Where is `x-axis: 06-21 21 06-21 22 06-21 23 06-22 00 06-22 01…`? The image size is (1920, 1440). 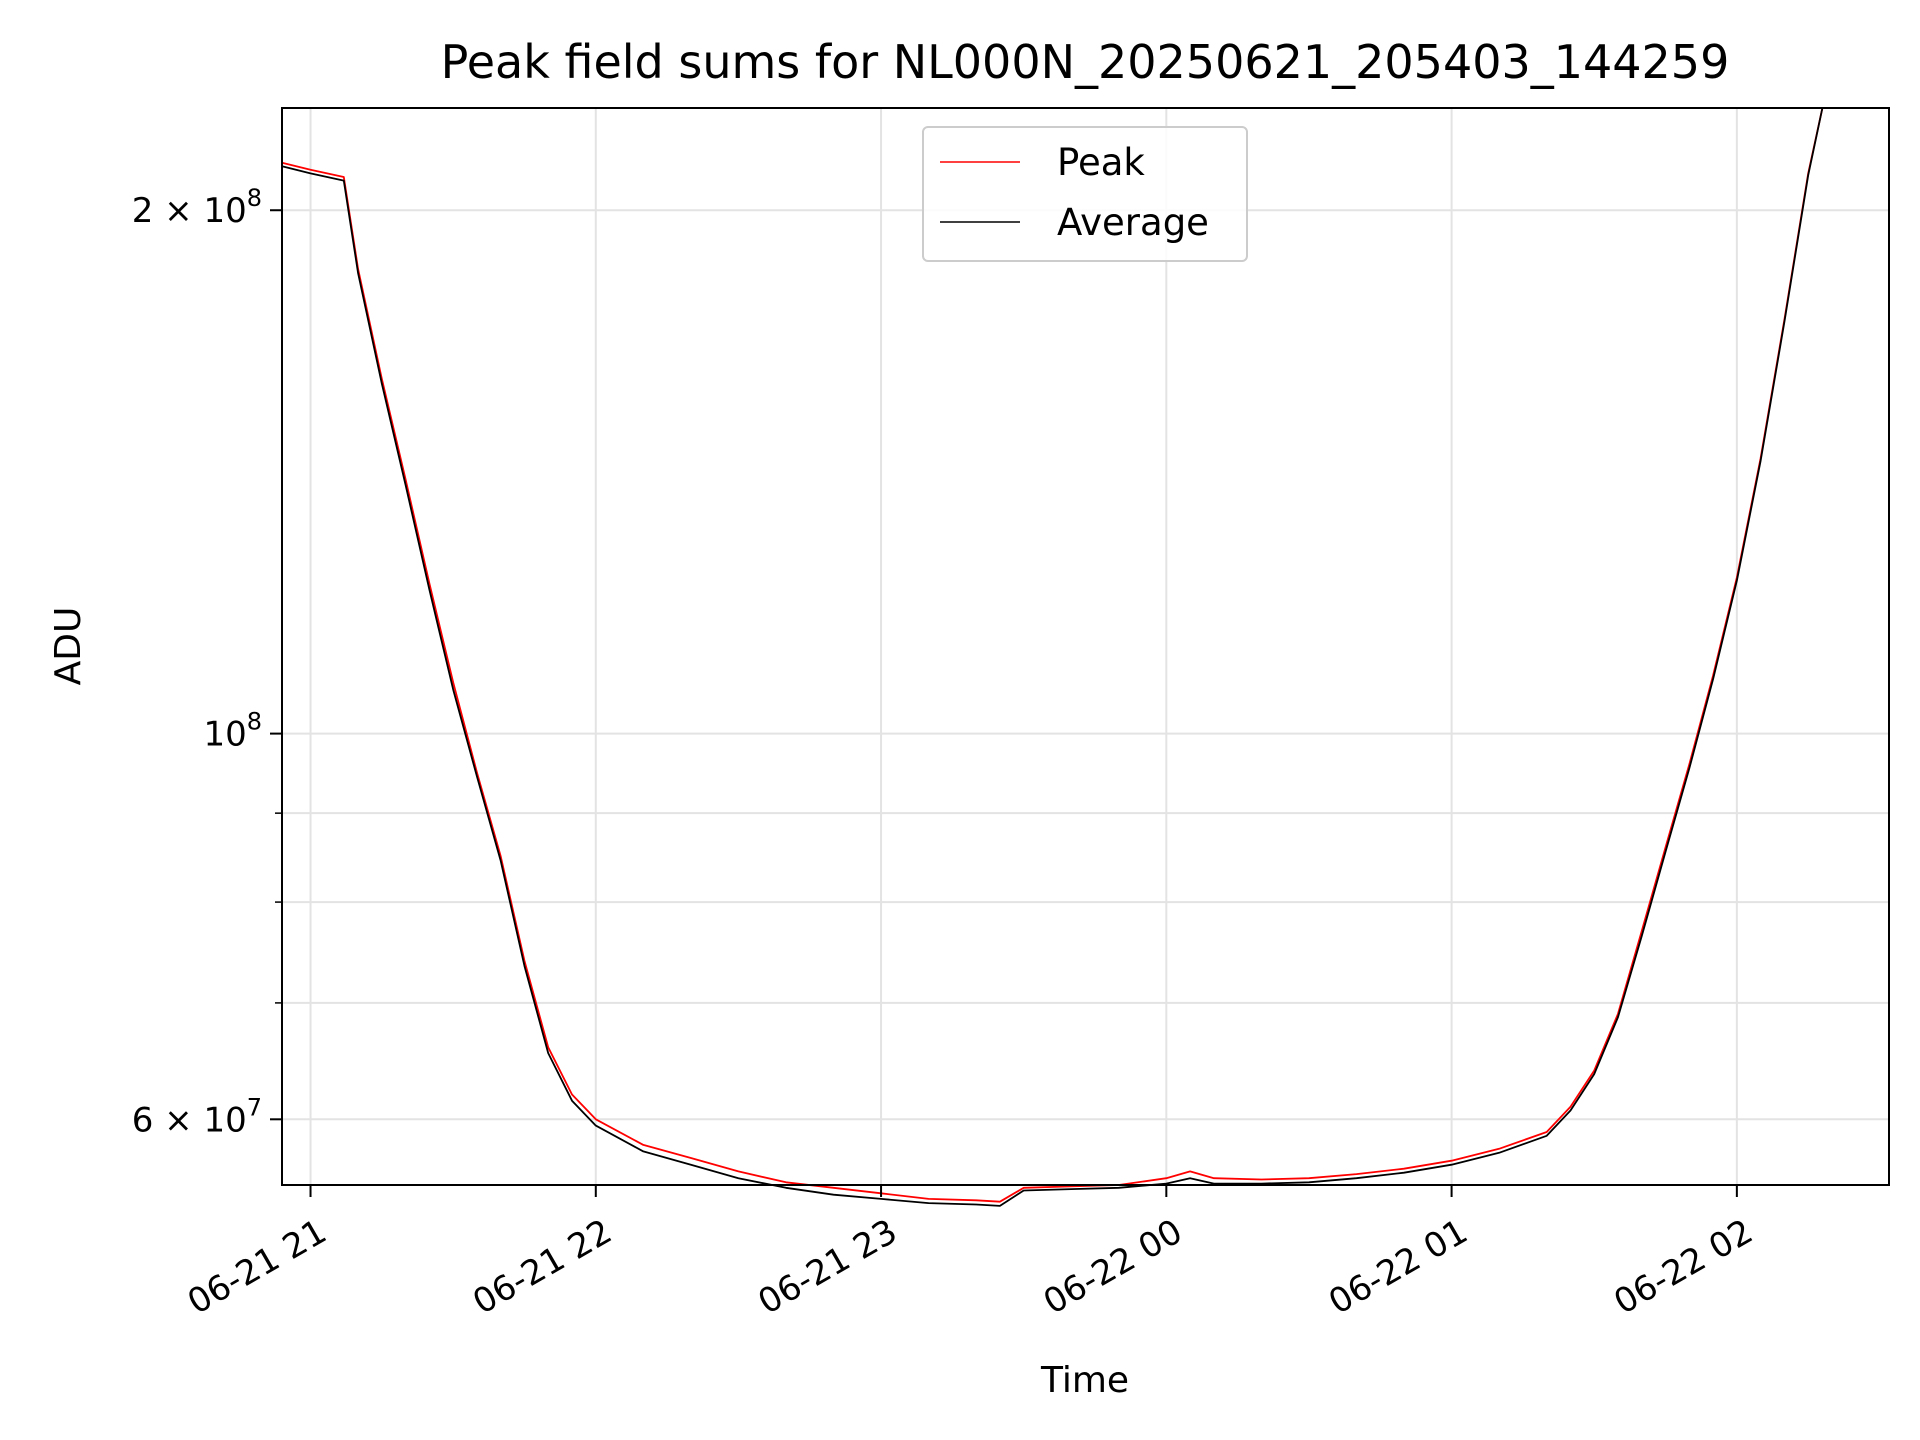
x-axis: 06-21 21 06-21 22 06-21 23 06-22 00 06-22 01… is located at coordinates (970, 1254).